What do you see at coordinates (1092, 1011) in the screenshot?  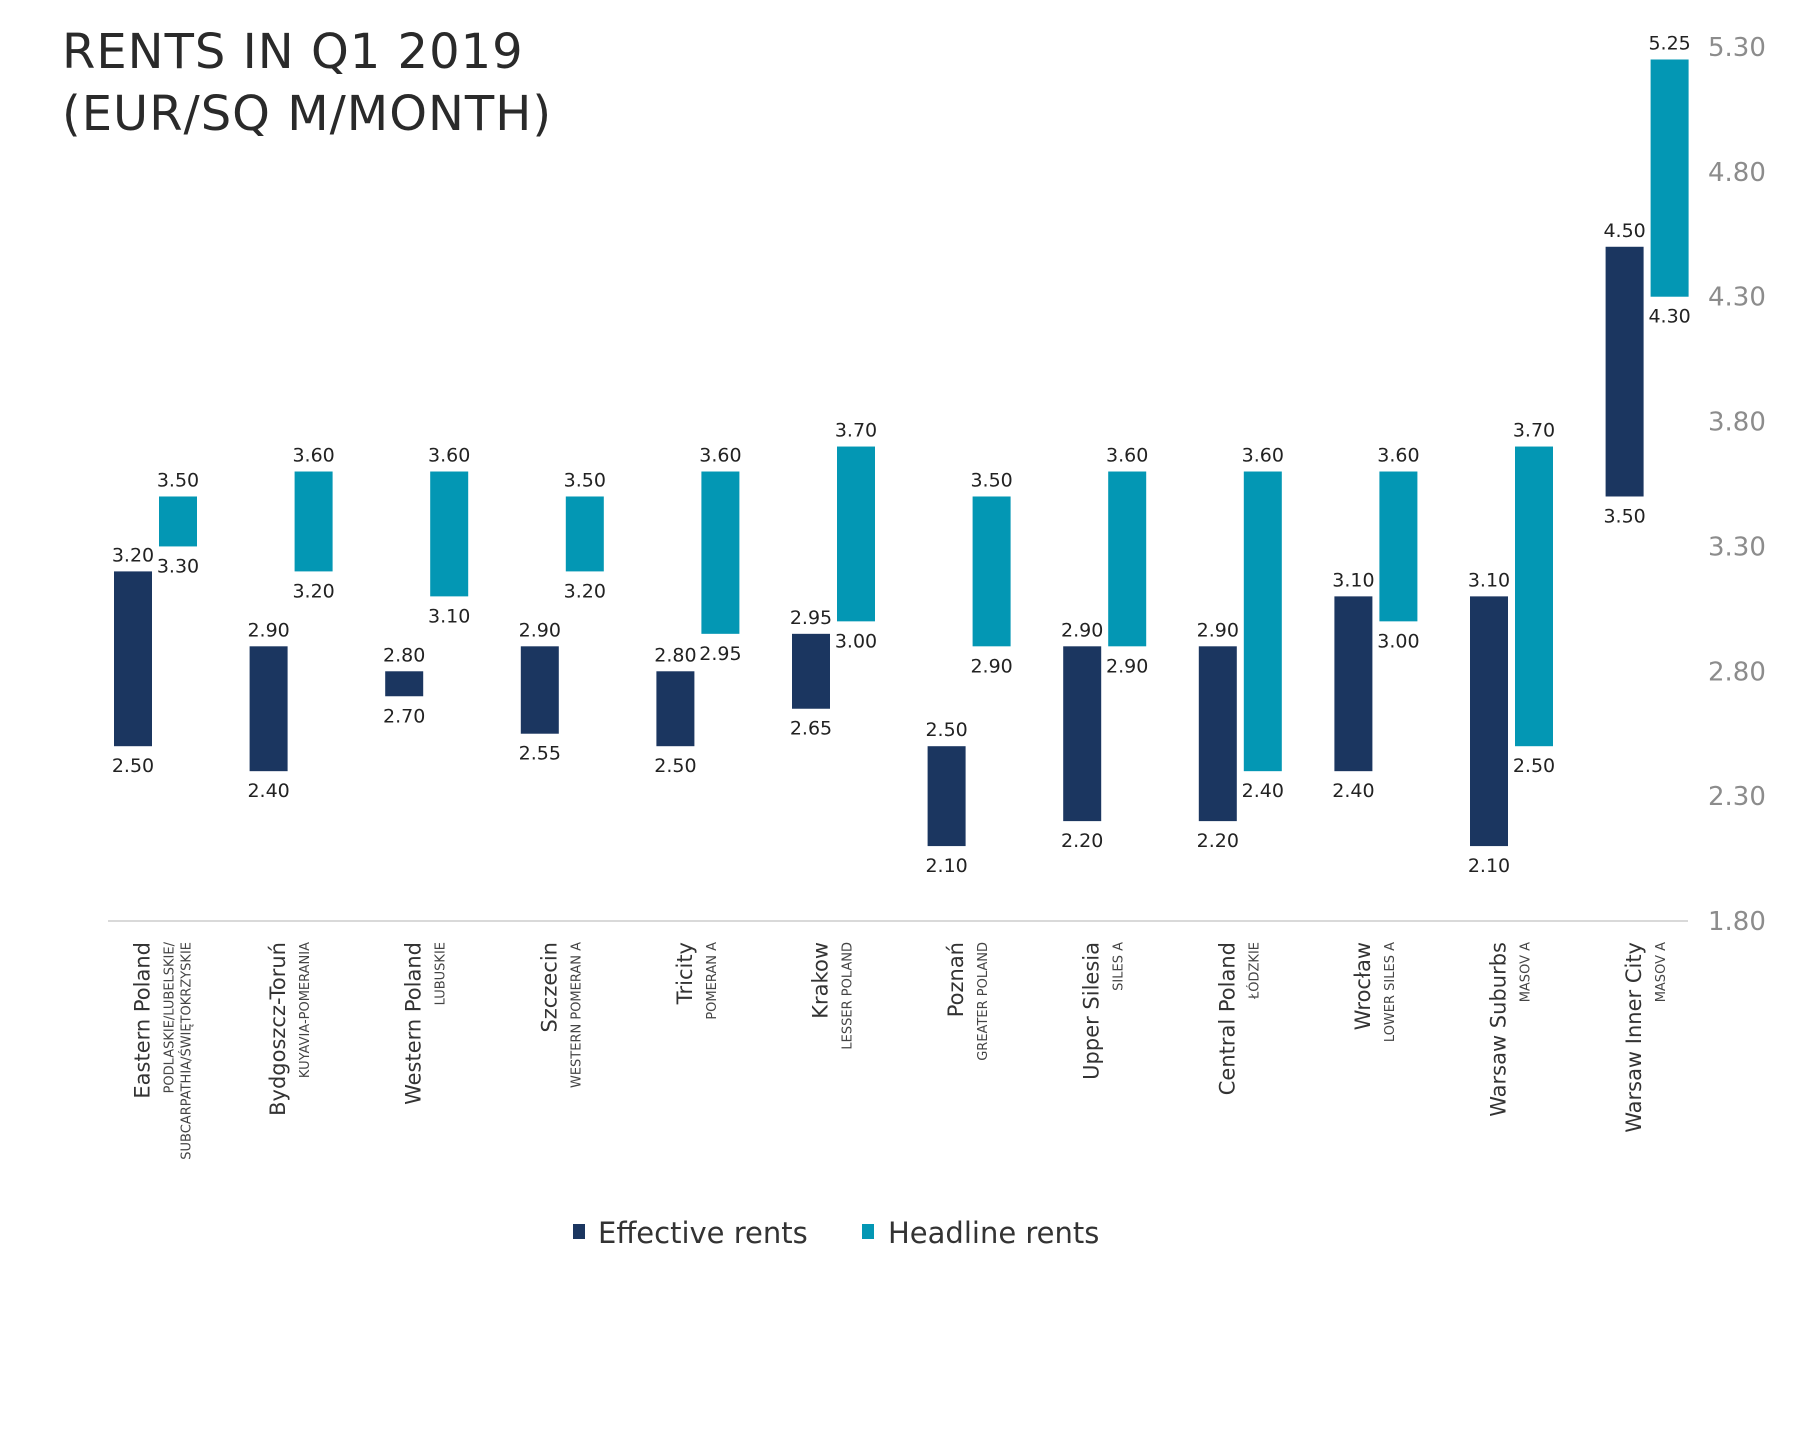 I see `category-name: Upper Silesia` at bounding box center [1092, 1011].